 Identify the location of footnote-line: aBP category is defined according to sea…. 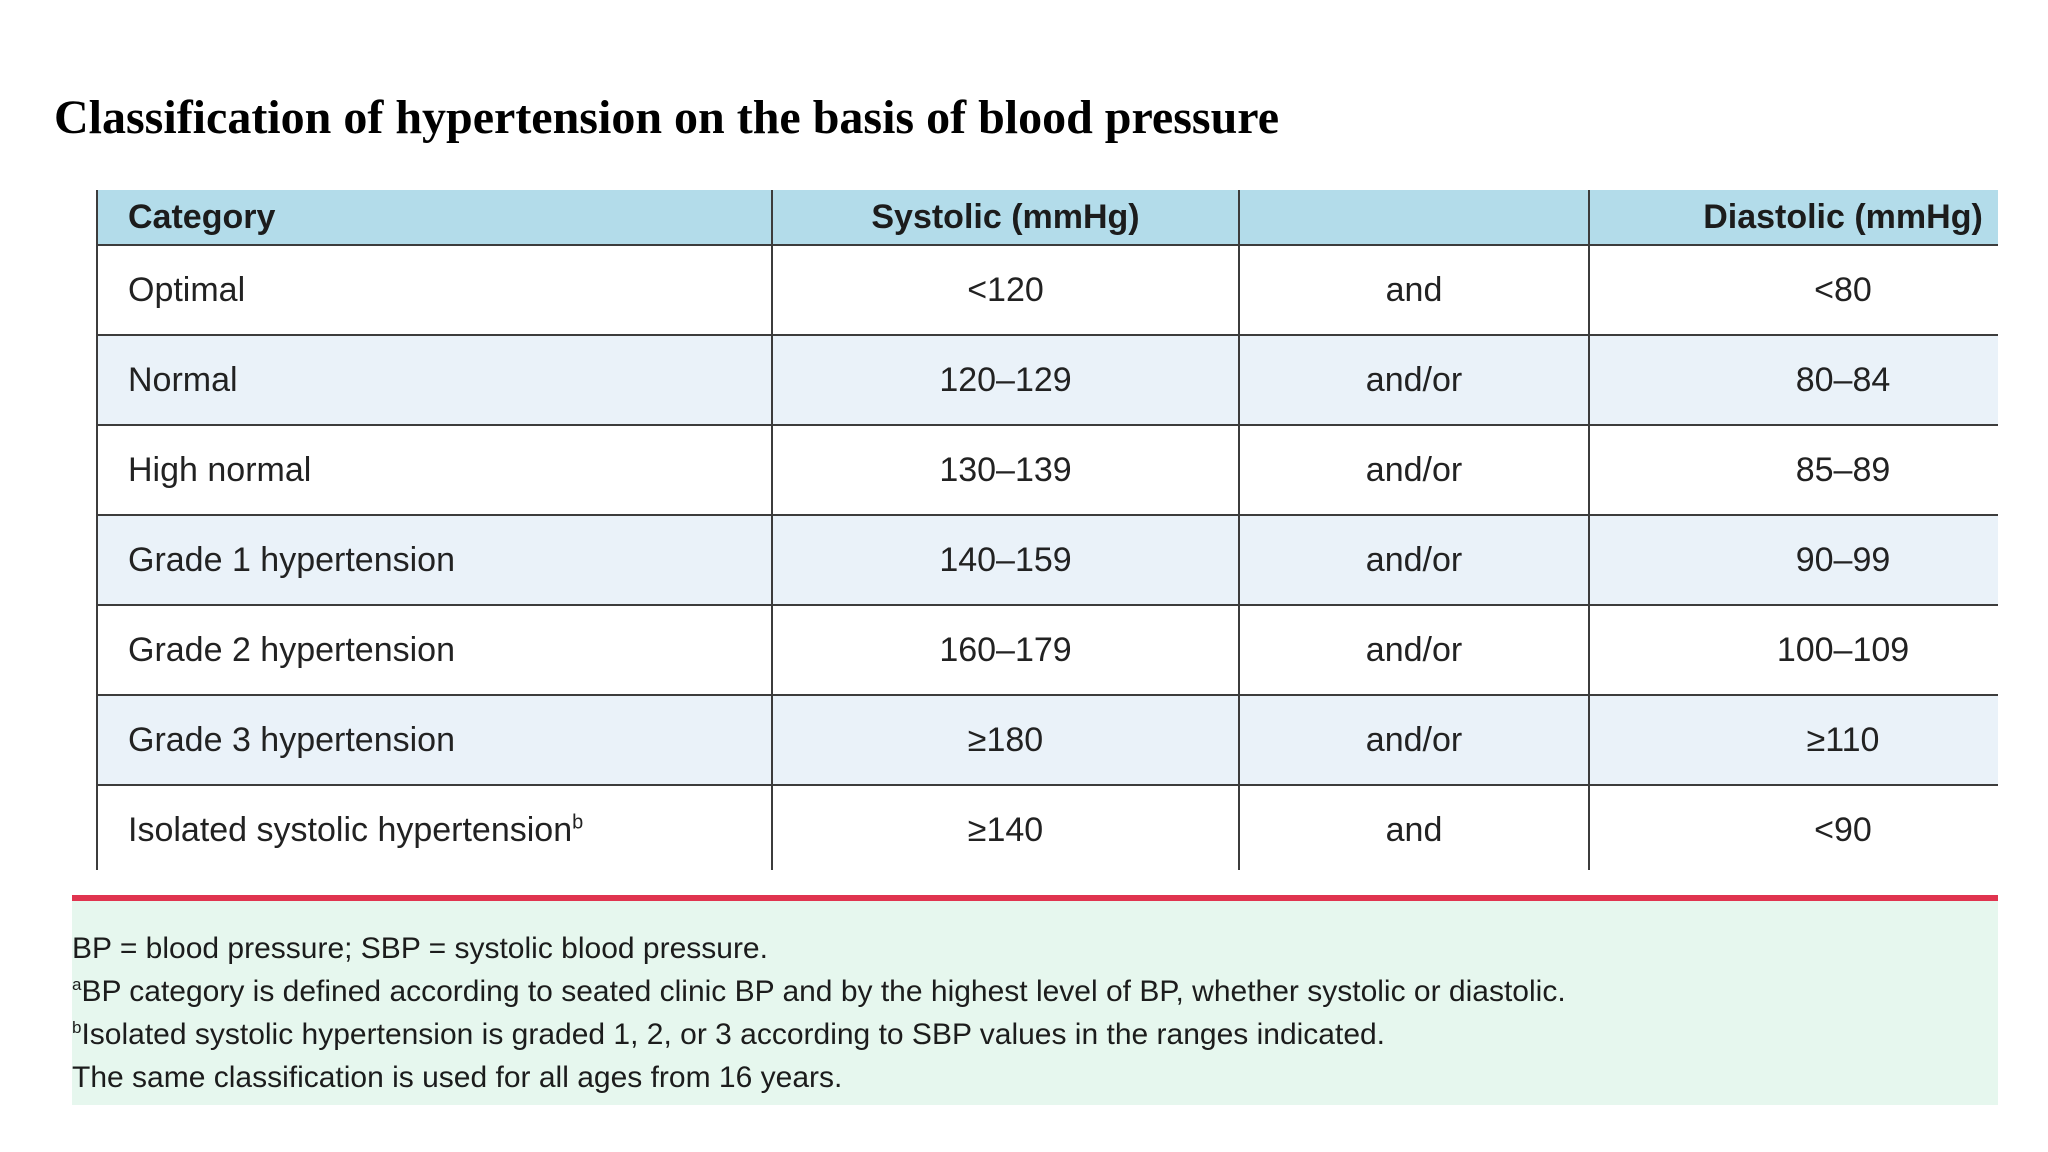
(1035, 991).